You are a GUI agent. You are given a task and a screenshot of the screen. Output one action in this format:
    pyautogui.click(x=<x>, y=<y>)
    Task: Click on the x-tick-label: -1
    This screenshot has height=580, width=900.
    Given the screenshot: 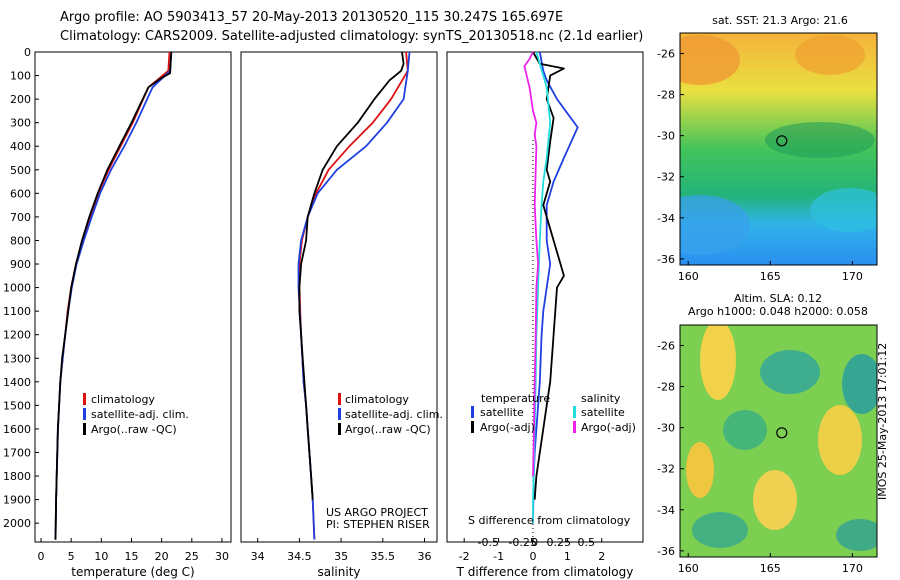 What is the action you would take?
    pyautogui.click(x=498, y=556)
    